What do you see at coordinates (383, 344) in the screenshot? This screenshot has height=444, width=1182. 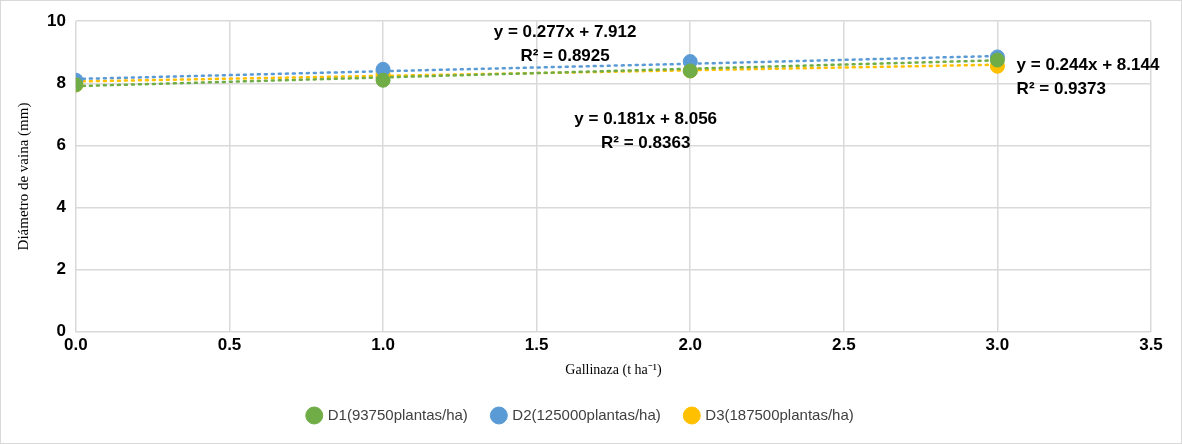 I see `x-tick-label: 1.0` at bounding box center [383, 344].